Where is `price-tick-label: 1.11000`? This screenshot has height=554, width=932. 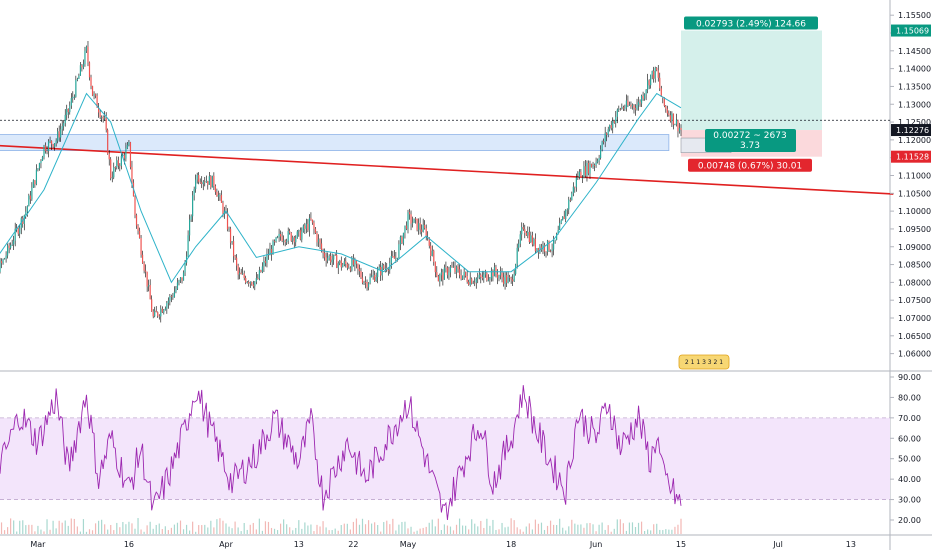
price-tick-label: 1.11000 is located at coordinates (914, 176).